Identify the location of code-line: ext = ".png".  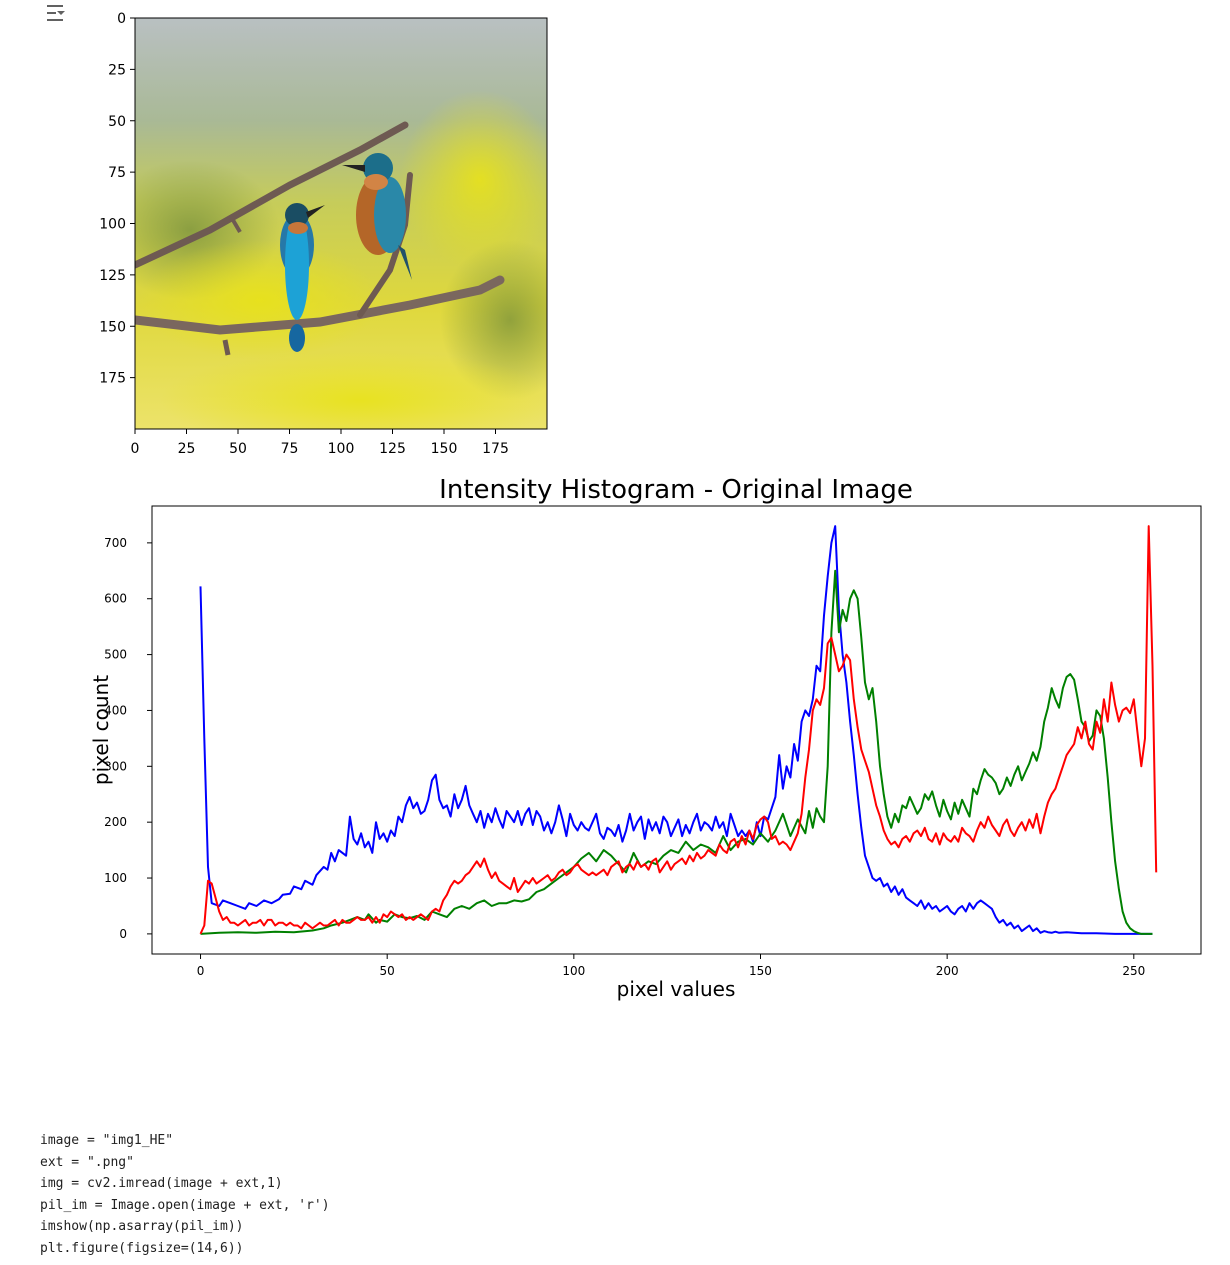
(87, 1162).